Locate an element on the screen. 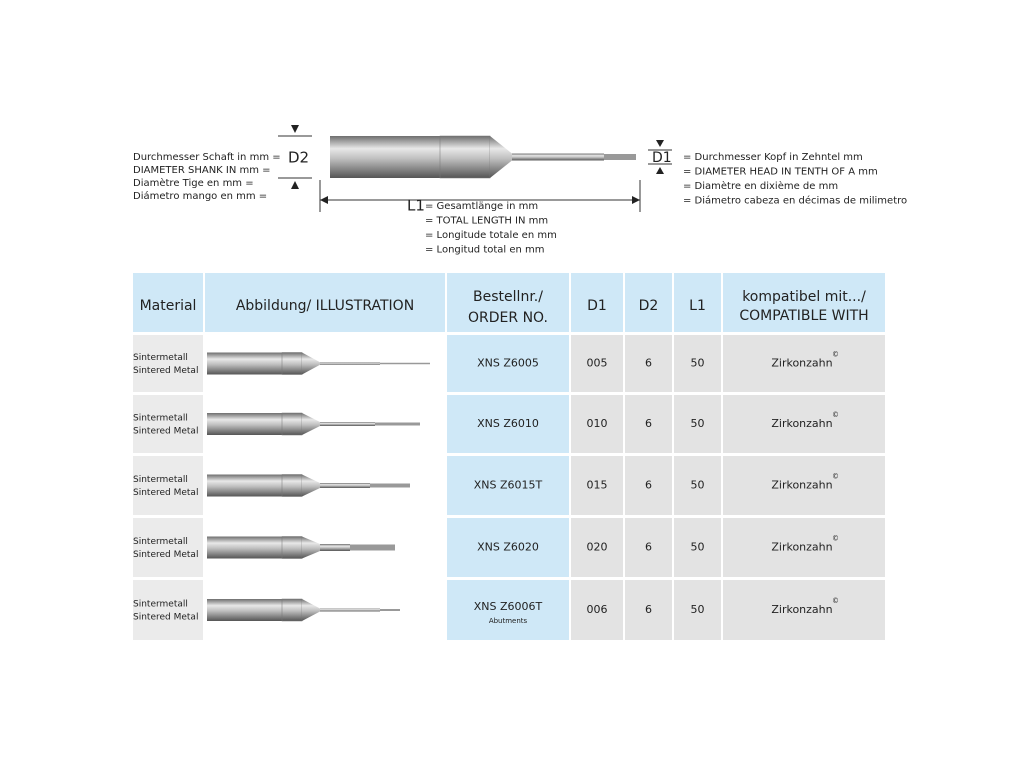 Image resolution: width=1024 pixels, height=772 pixels. order-note: Abutments is located at coordinates (508, 621).